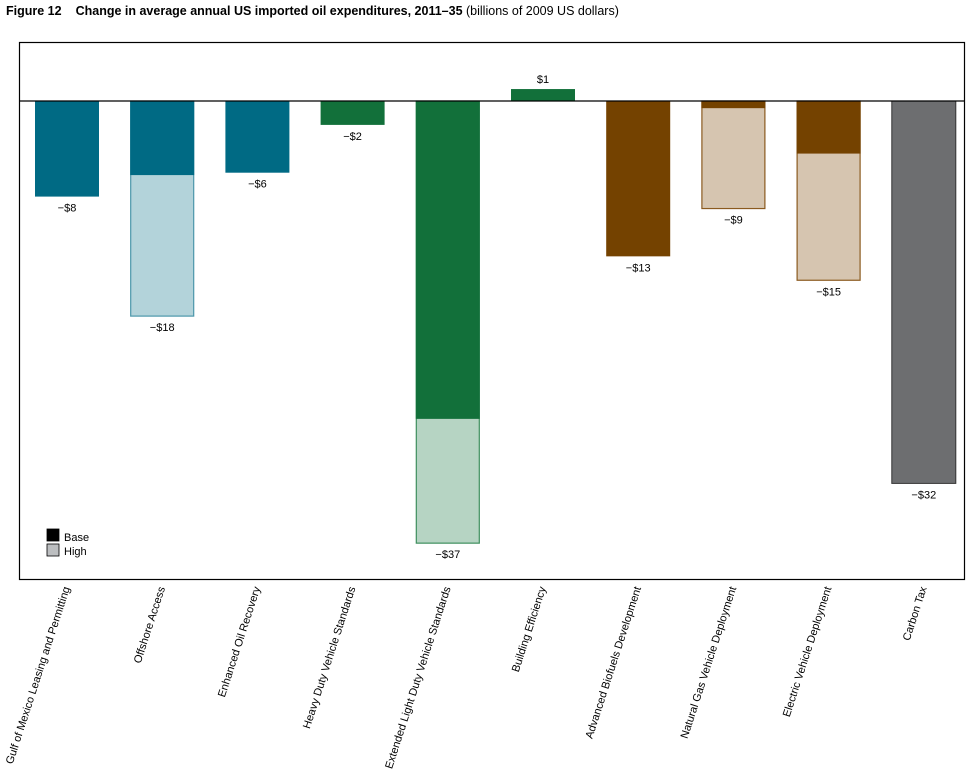  I want to click on data-label: −$6, so click(257, 185).